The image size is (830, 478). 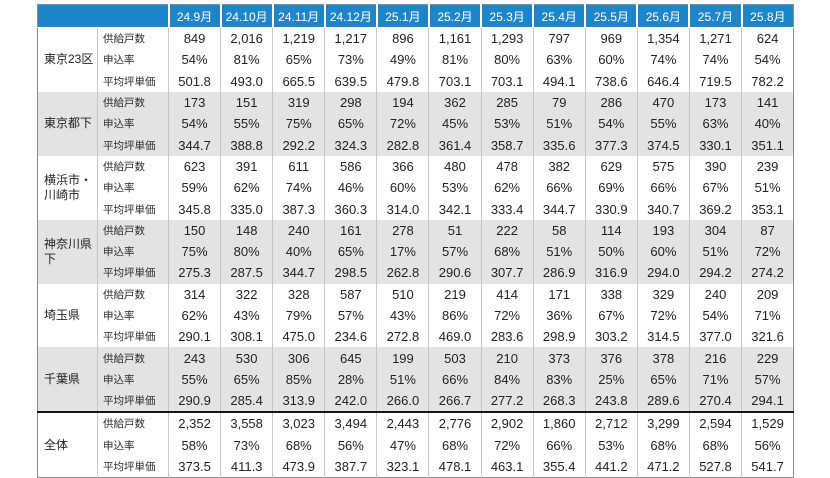 I want to click on cell-tokyo-toka-price-9: 374.5, so click(x=663, y=145).